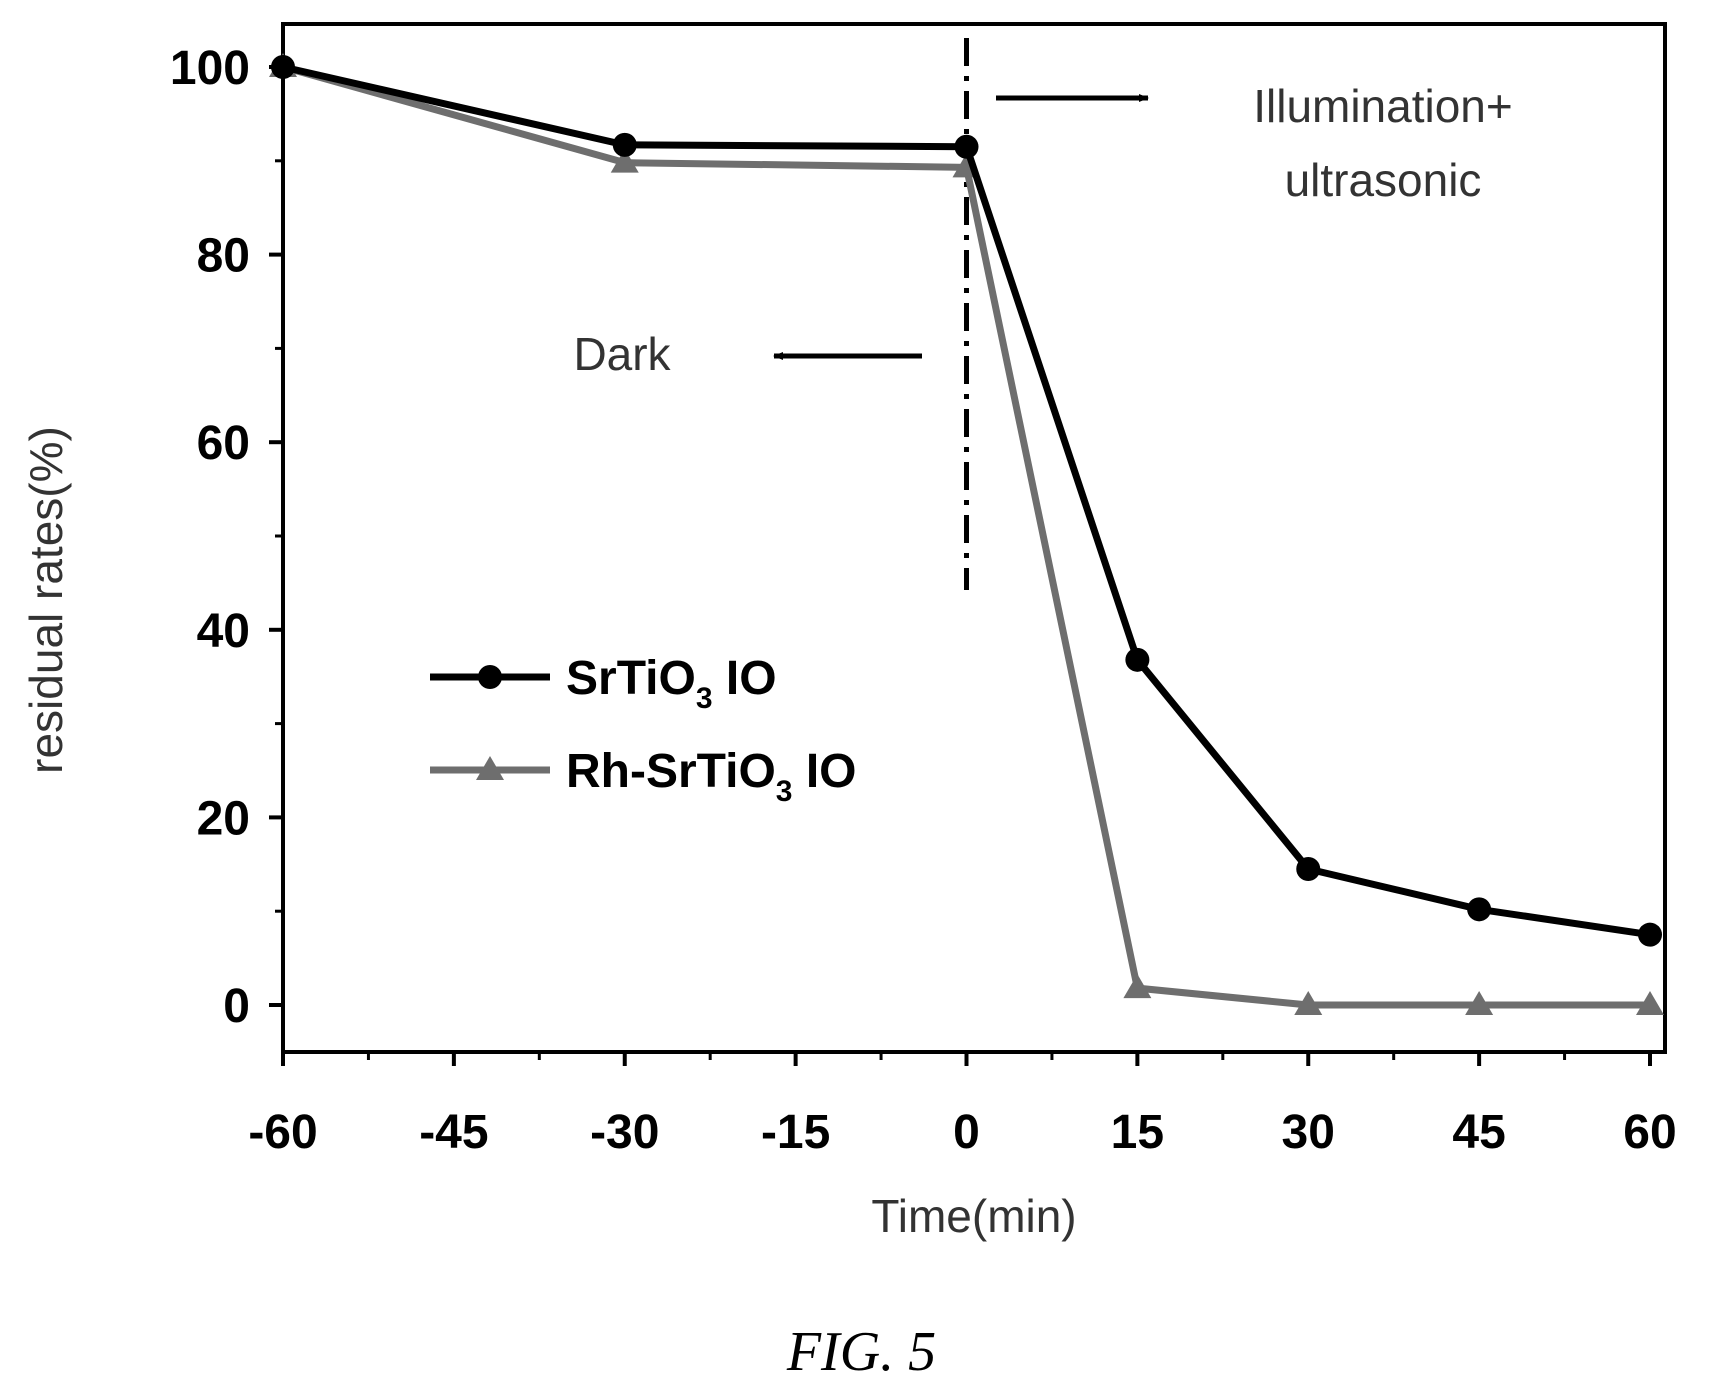  What do you see at coordinates (210, 68) in the screenshot?
I see `y-tick-label: 100` at bounding box center [210, 68].